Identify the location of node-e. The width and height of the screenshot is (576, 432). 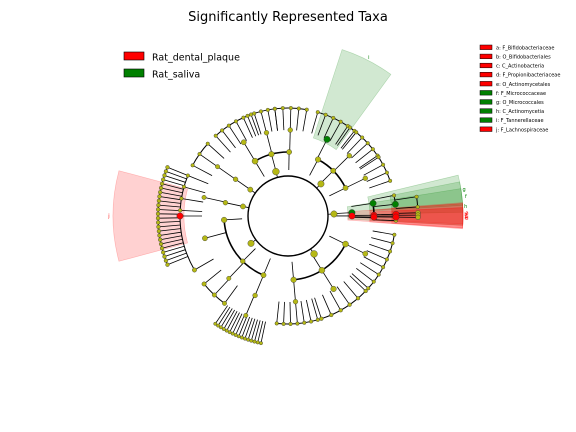
(374, 217).